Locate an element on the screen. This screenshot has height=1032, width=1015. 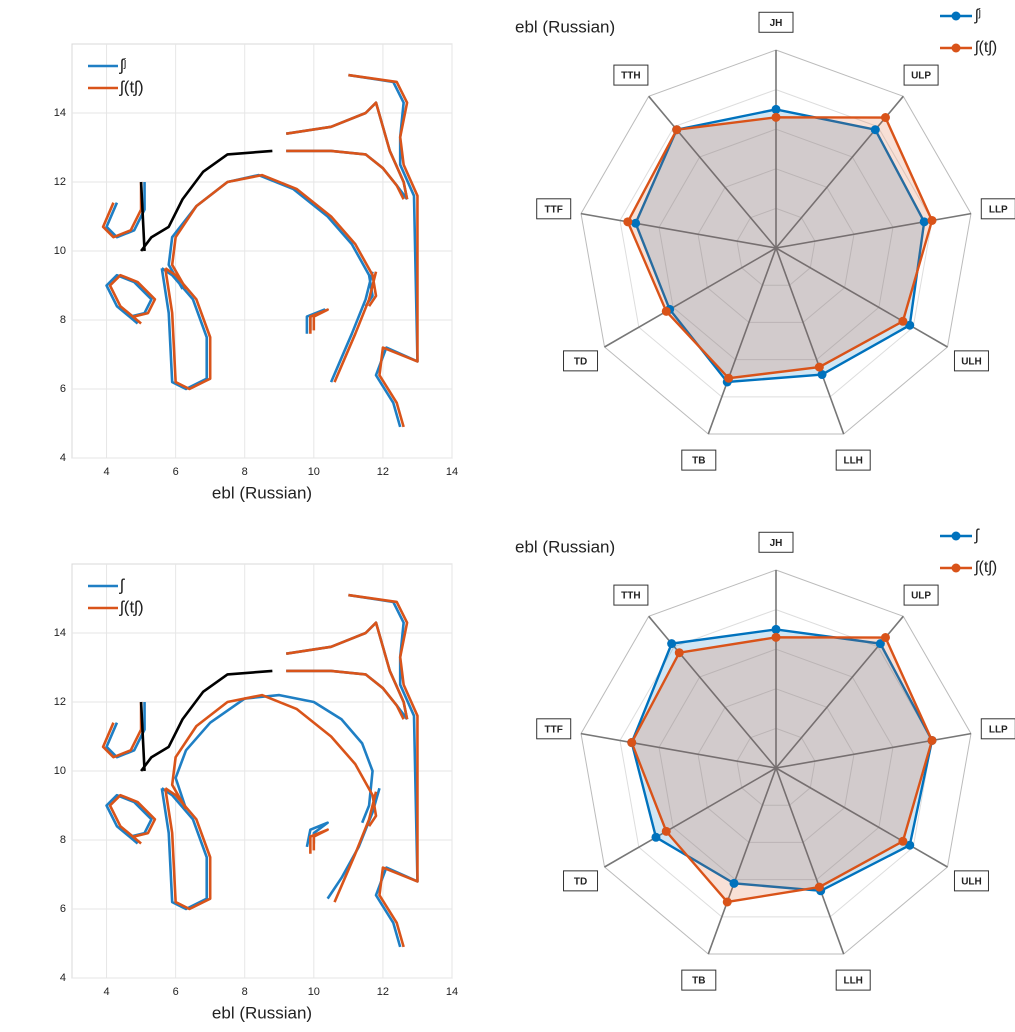
x-tick-label: 4 is located at coordinates (106, 472).